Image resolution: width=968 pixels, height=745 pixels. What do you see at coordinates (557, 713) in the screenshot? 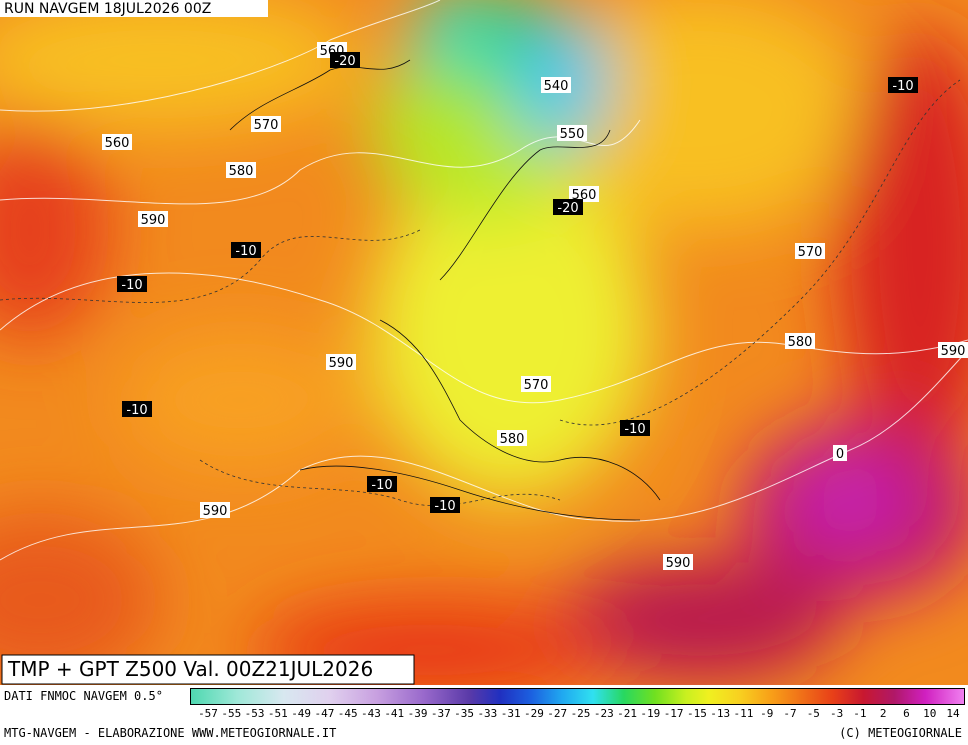
I see `colorbar-tick: -27` at bounding box center [557, 713].